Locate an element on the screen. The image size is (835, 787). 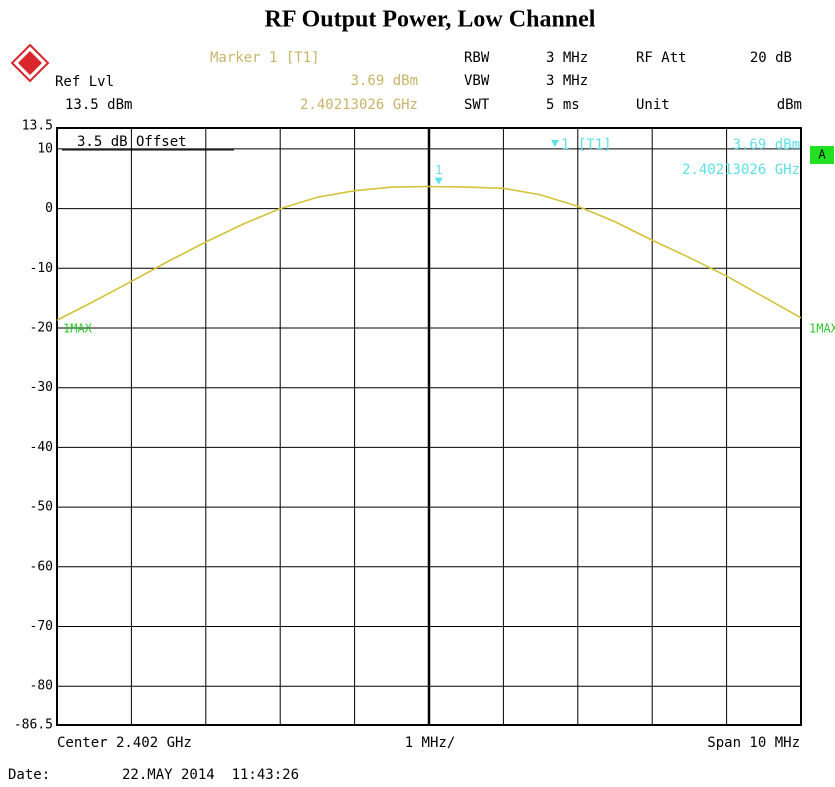
marker-freq: 2.40213026 GHz is located at coordinates (359, 105).